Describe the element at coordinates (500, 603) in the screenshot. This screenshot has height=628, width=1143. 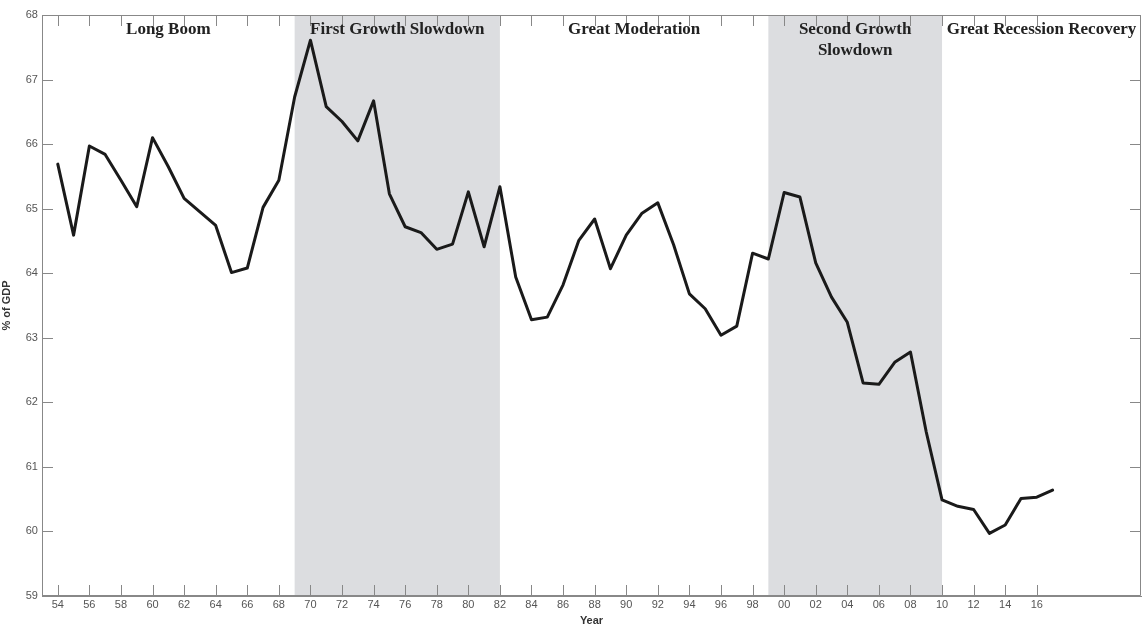
I see `x-tick-label: 82` at that location.